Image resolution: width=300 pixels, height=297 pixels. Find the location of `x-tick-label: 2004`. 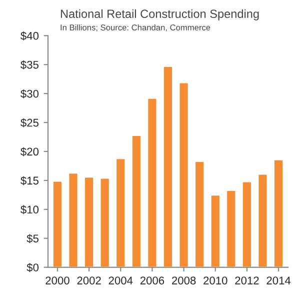

x-tick-label: 2004 is located at coordinates (120, 280).